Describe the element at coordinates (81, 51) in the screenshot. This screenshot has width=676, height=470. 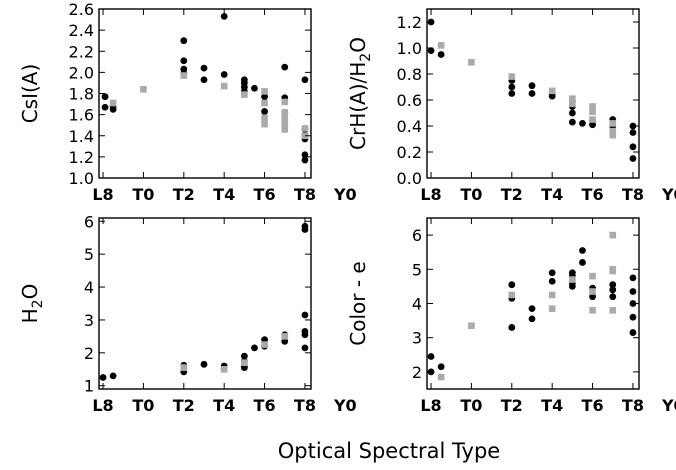
I see `panel-1-ytick-label: 2.2` at that location.